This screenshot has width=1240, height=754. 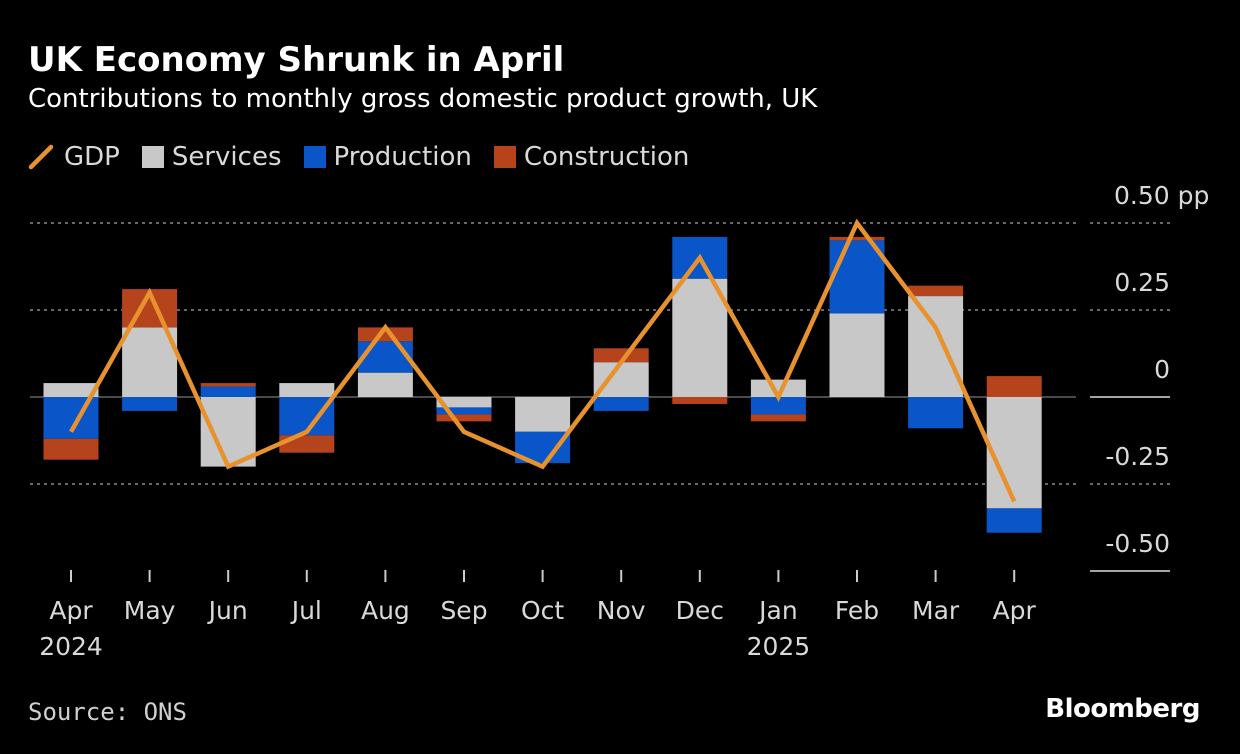 I want to click on legend-label-construction: Construction, so click(x=606, y=157).